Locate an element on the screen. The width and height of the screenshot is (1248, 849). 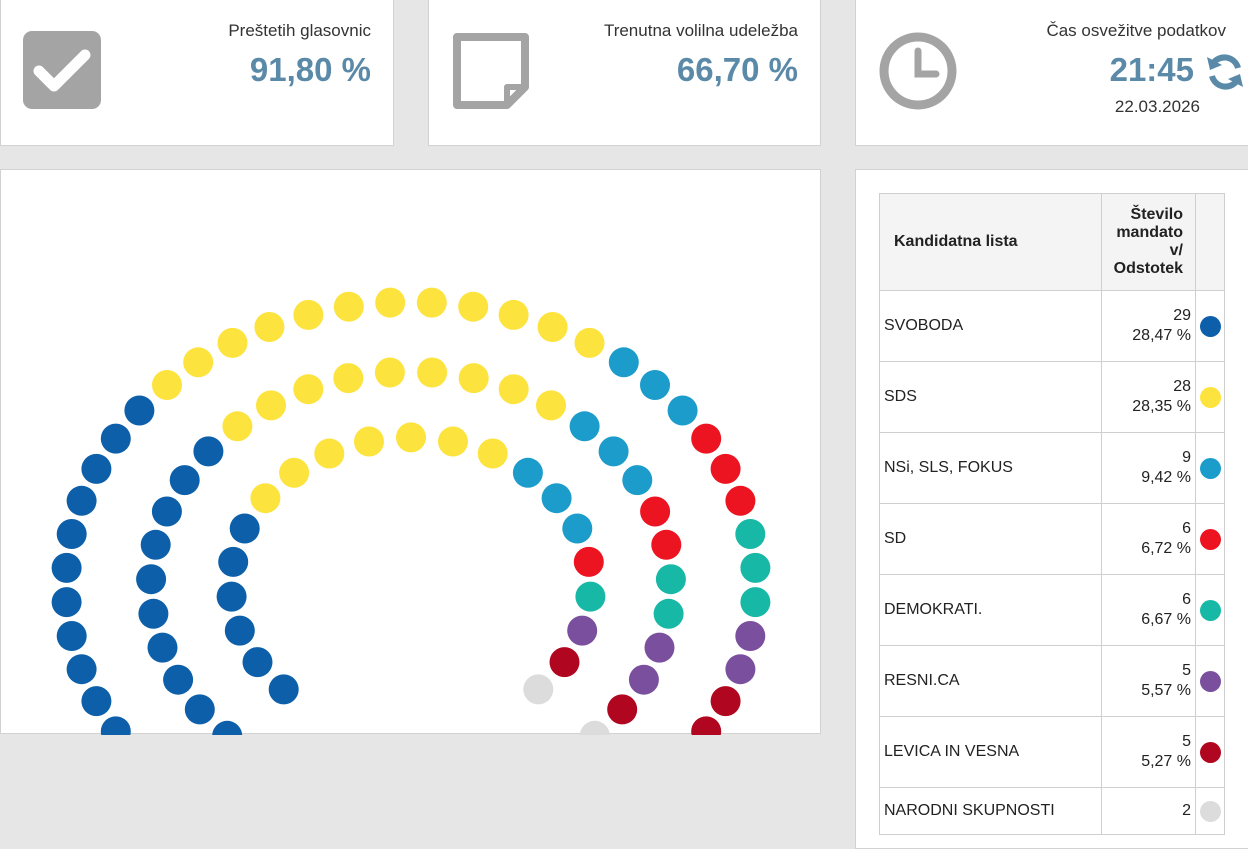
party-name: SDS is located at coordinates (990, 397).